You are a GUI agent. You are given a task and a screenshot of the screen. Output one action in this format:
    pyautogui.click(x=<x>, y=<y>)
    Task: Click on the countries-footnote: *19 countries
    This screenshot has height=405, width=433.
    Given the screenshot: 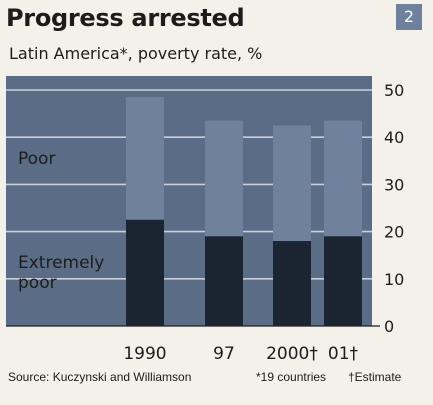 What is the action you would take?
    pyautogui.click(x=291, y=377)
    